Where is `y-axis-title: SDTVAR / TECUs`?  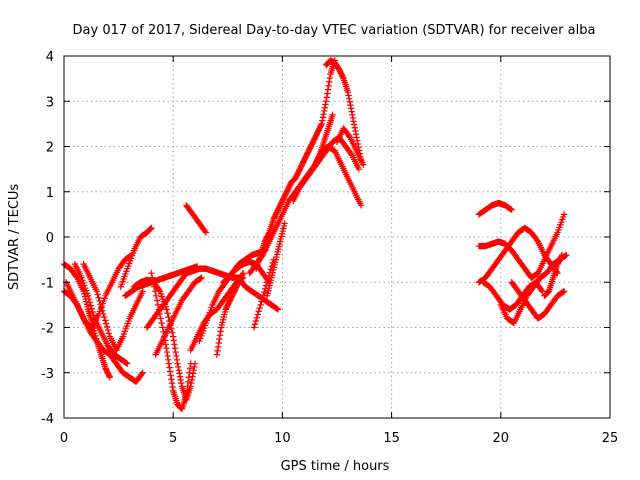 y-axis-title: SDTVAR / TECUs is located at coordinates (14, 237).